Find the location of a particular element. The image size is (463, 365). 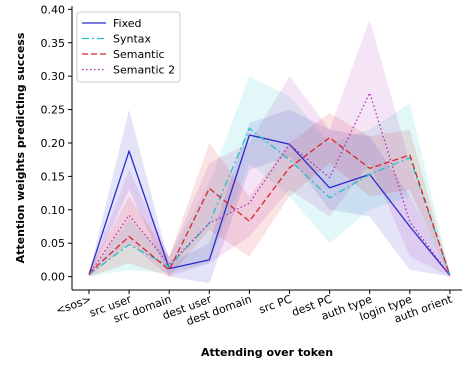

y-tick-label: 0.20 is located at coordinates (53, 143).